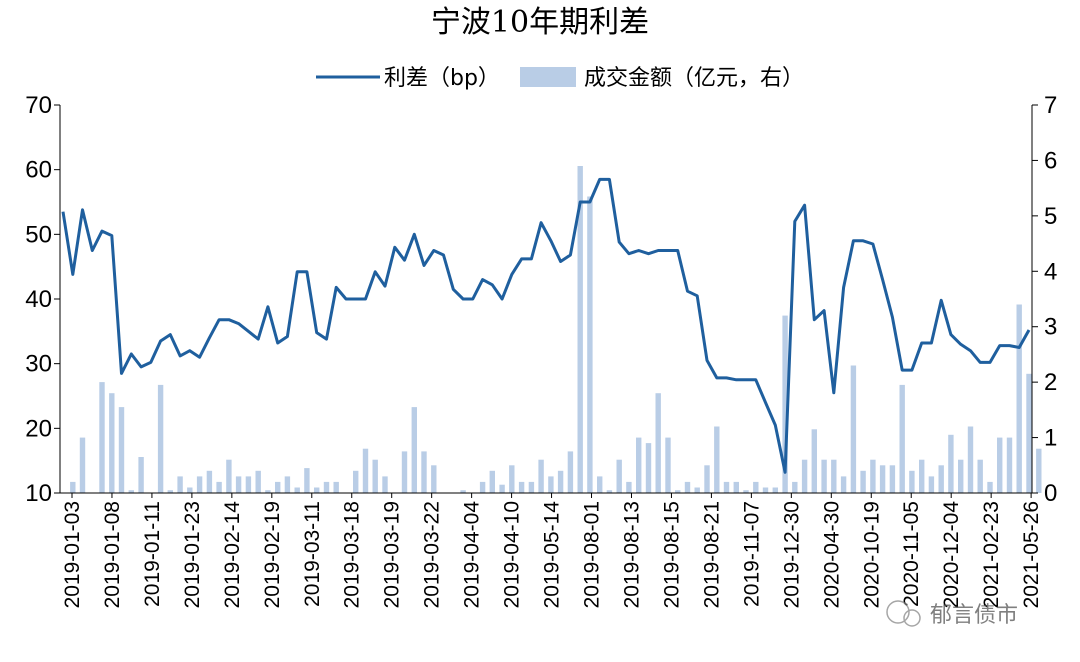  Describe the element at coordinates (694, 78) in the screenshot. I see `legend-bar-label: 成交金额（亿元，右）` at that location.